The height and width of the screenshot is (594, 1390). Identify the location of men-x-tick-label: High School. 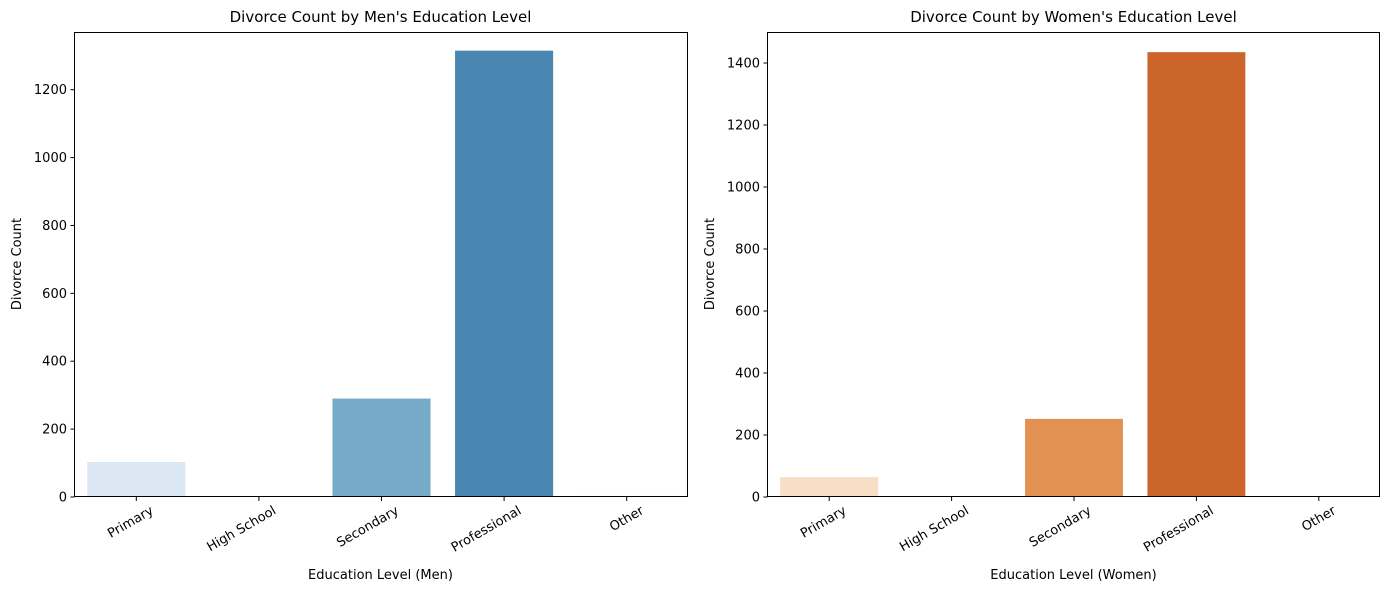
(242, 529).